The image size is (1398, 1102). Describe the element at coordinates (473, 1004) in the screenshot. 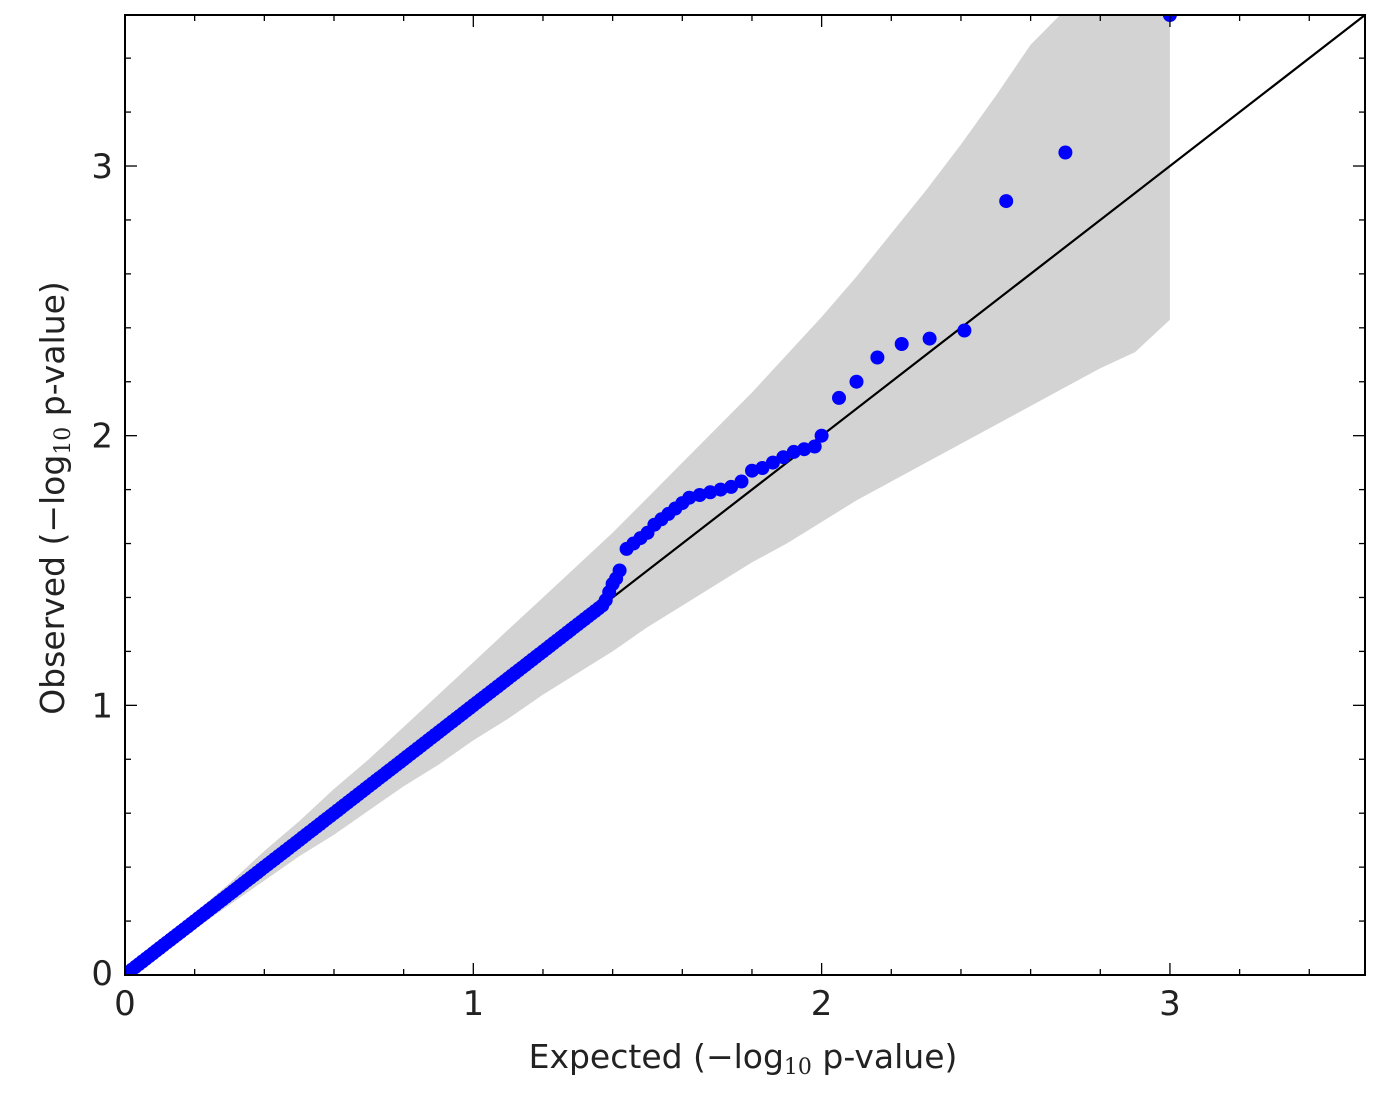

I see `x-tick-label: 1` at that location.